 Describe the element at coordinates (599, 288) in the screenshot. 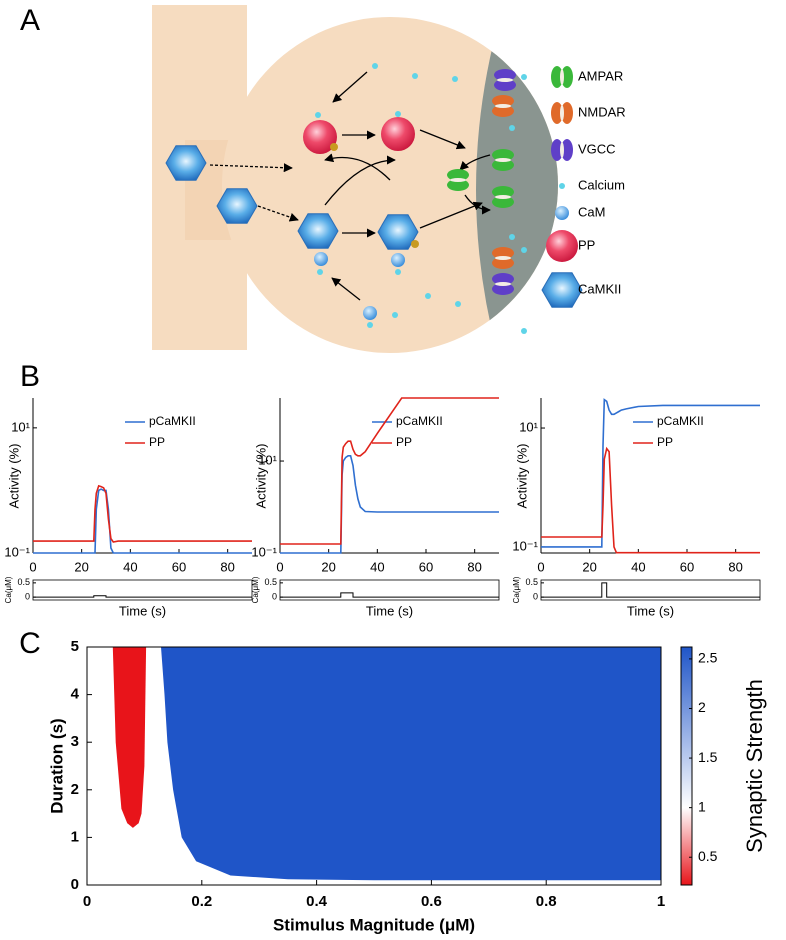

I see `legend-label: CaMKII` at that location.